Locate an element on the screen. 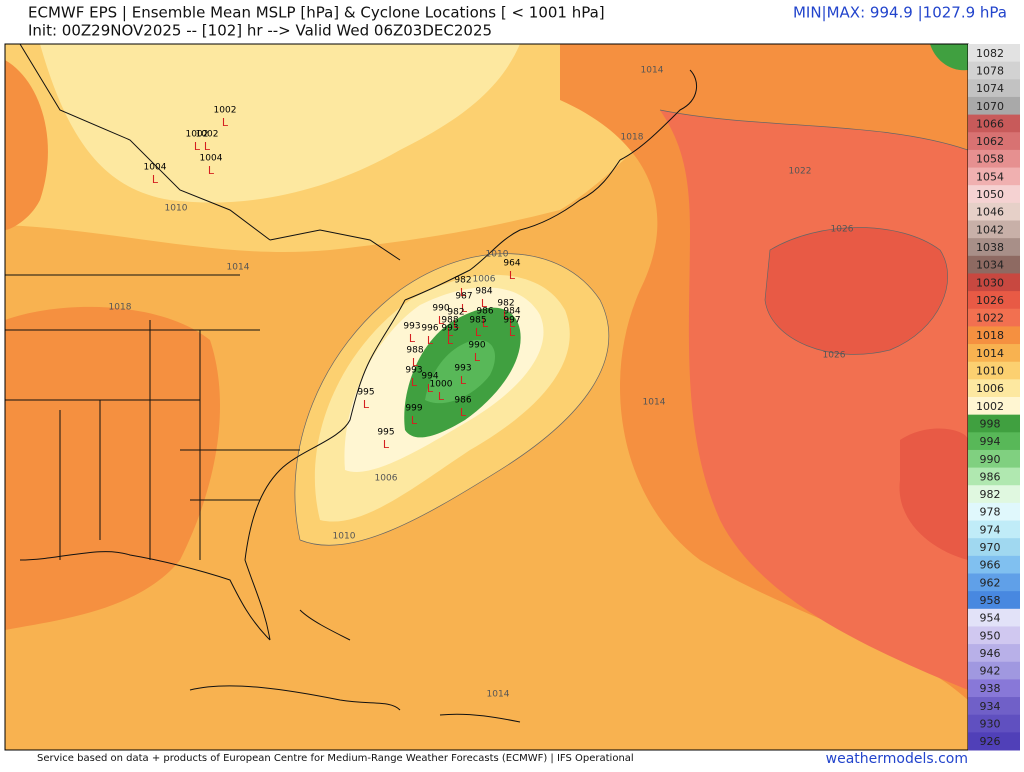 The height and width of the screenshot is (772, 1024). colorbar-label: 1058 is located at coordinates (990, 159).